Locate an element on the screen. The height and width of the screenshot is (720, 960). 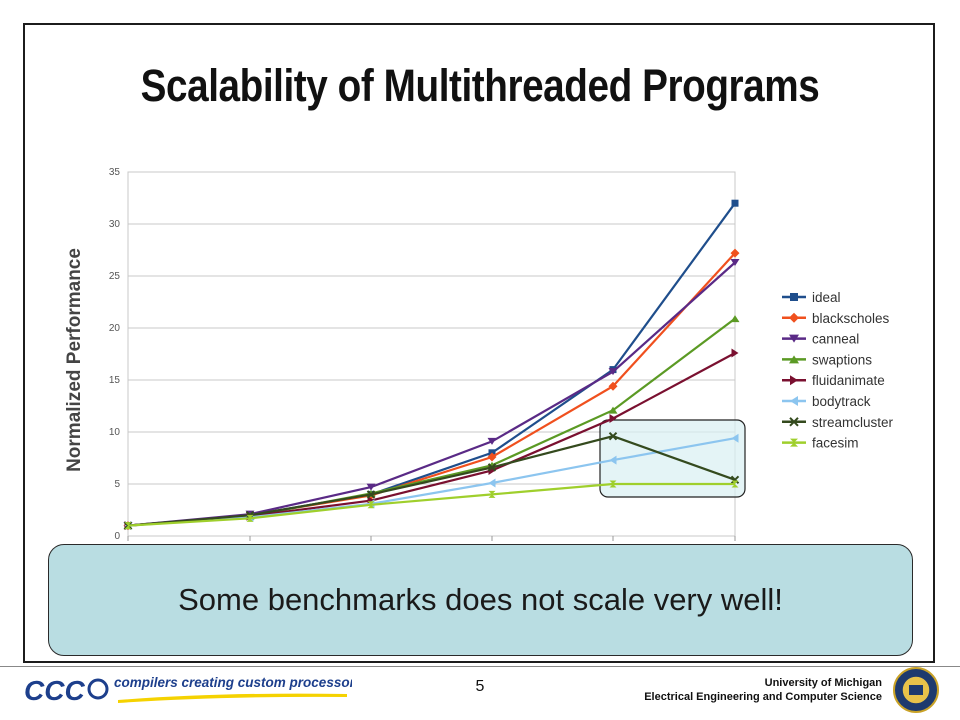
y-axis-label: Normalized Performance is located at coordinates (74, 360).